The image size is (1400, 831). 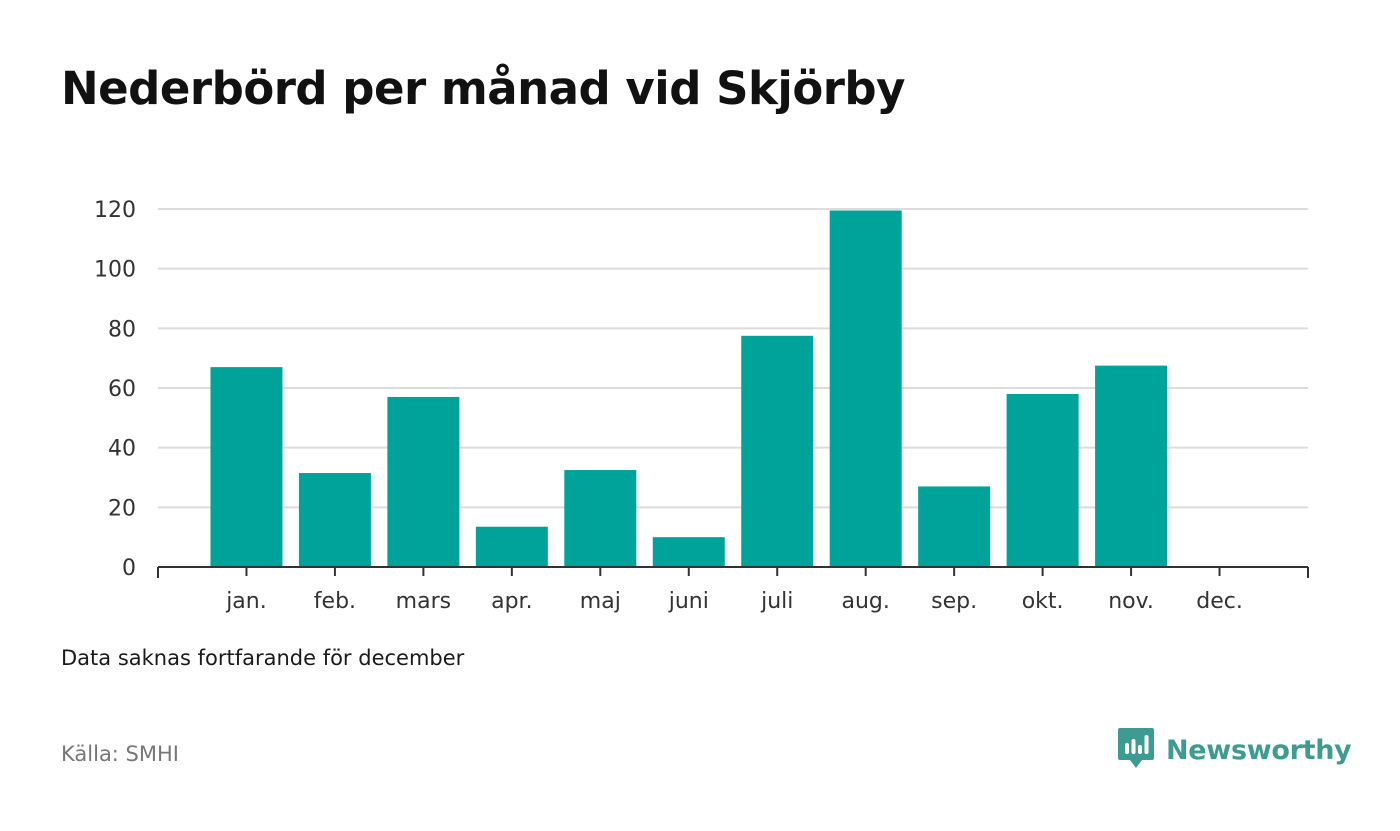 I want to click on x-tick-label: dec., so click(x=1219, y=601).